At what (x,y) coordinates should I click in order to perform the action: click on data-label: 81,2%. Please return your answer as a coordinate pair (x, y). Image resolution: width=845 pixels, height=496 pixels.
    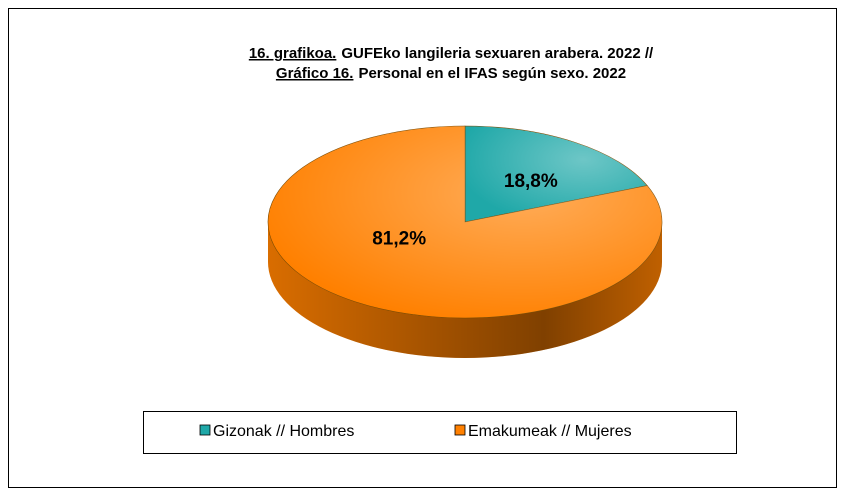
    Looking at the image, I should click on (399, 239).